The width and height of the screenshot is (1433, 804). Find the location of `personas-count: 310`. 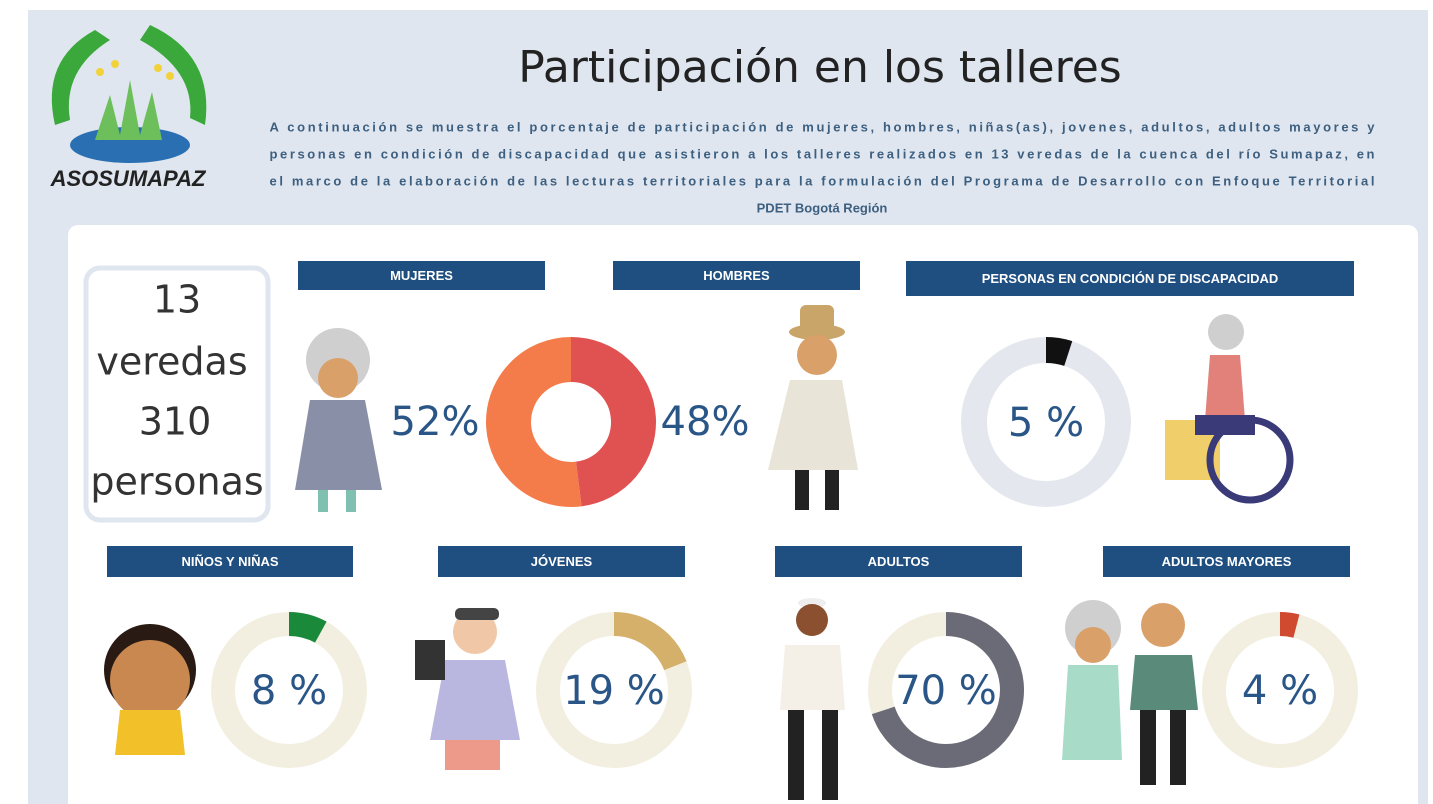

personas-count: 310 is located at coordinates (175, 422).